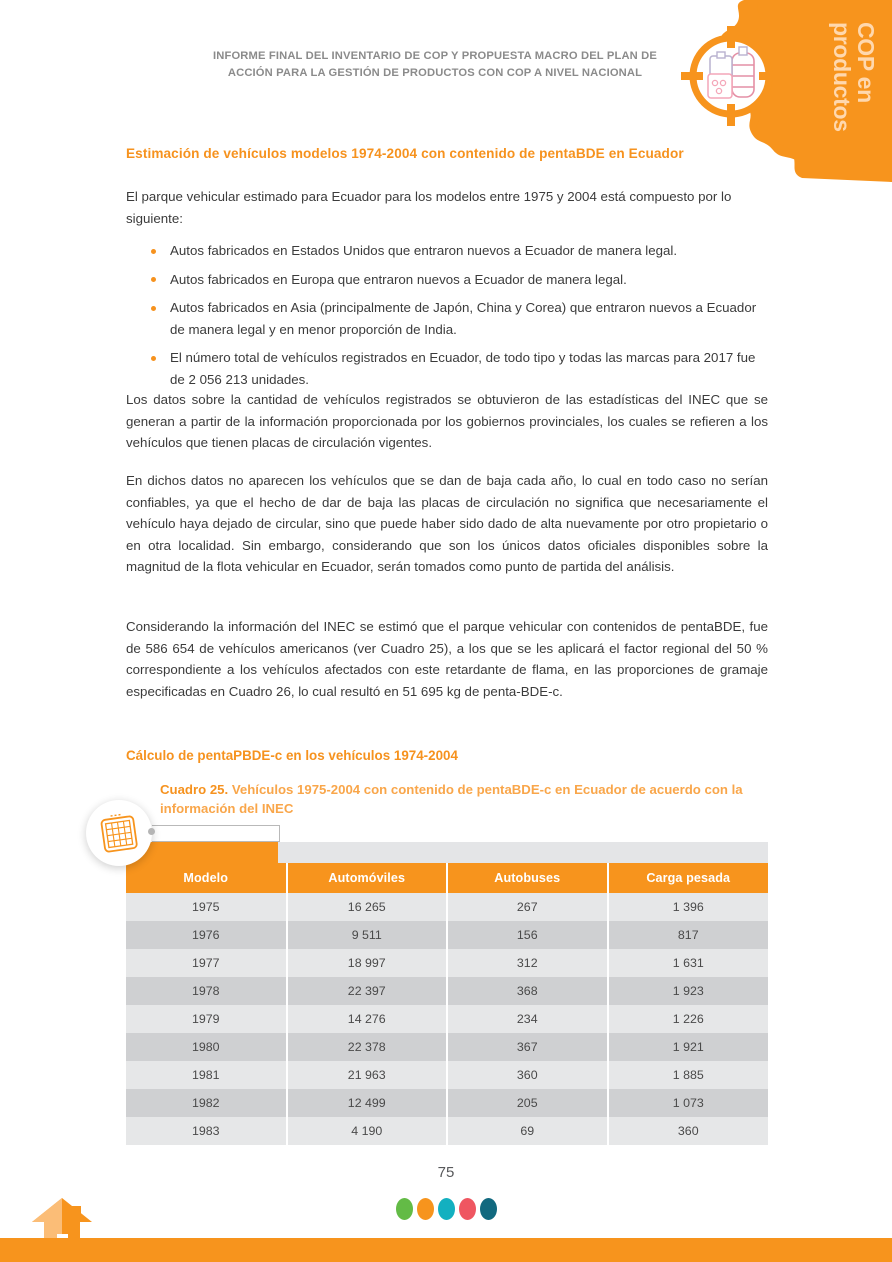 This screenshot has height=1262, width=892. Describe the element at coordinates (687, 907) in the screenshot. I see `cell-carga-pesada: 1 396` at that location.